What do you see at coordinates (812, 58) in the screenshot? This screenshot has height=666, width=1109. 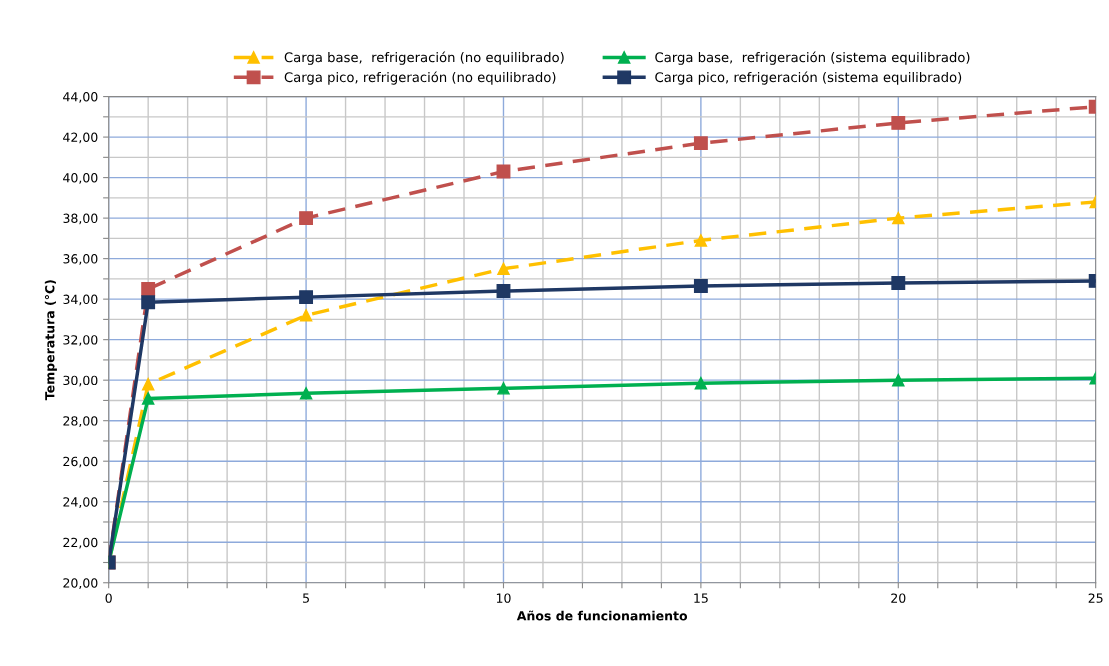 I see `legend-label: Carga base, refrigeración (sistema equilibrado)` at bounding box center [812, 58].